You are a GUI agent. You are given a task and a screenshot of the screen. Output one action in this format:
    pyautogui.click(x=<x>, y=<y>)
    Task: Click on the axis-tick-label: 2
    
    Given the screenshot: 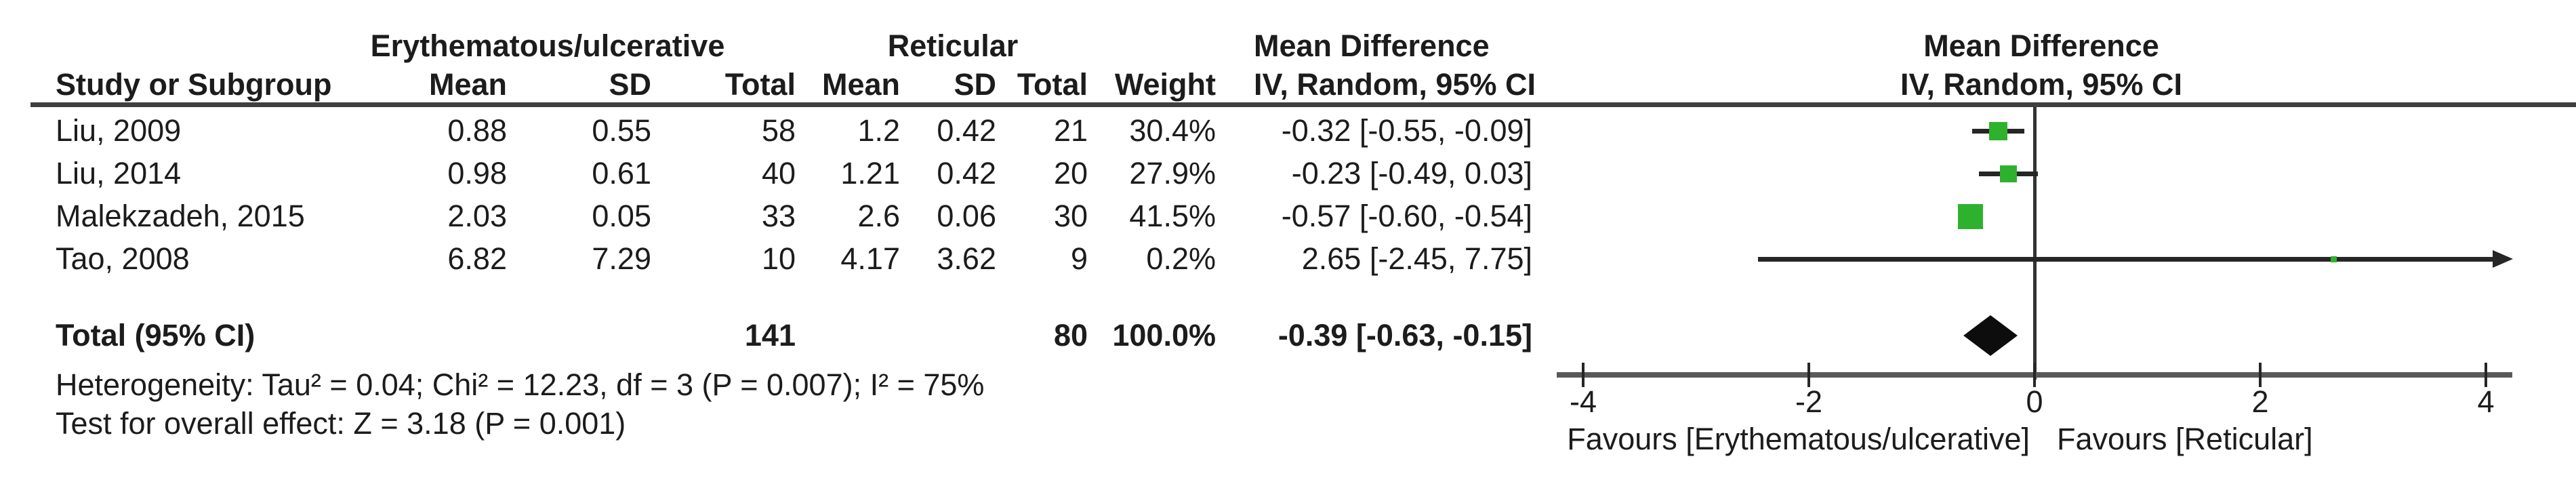 What is the action you would take?
    pyautogui.click(x=2260, y=401)
    